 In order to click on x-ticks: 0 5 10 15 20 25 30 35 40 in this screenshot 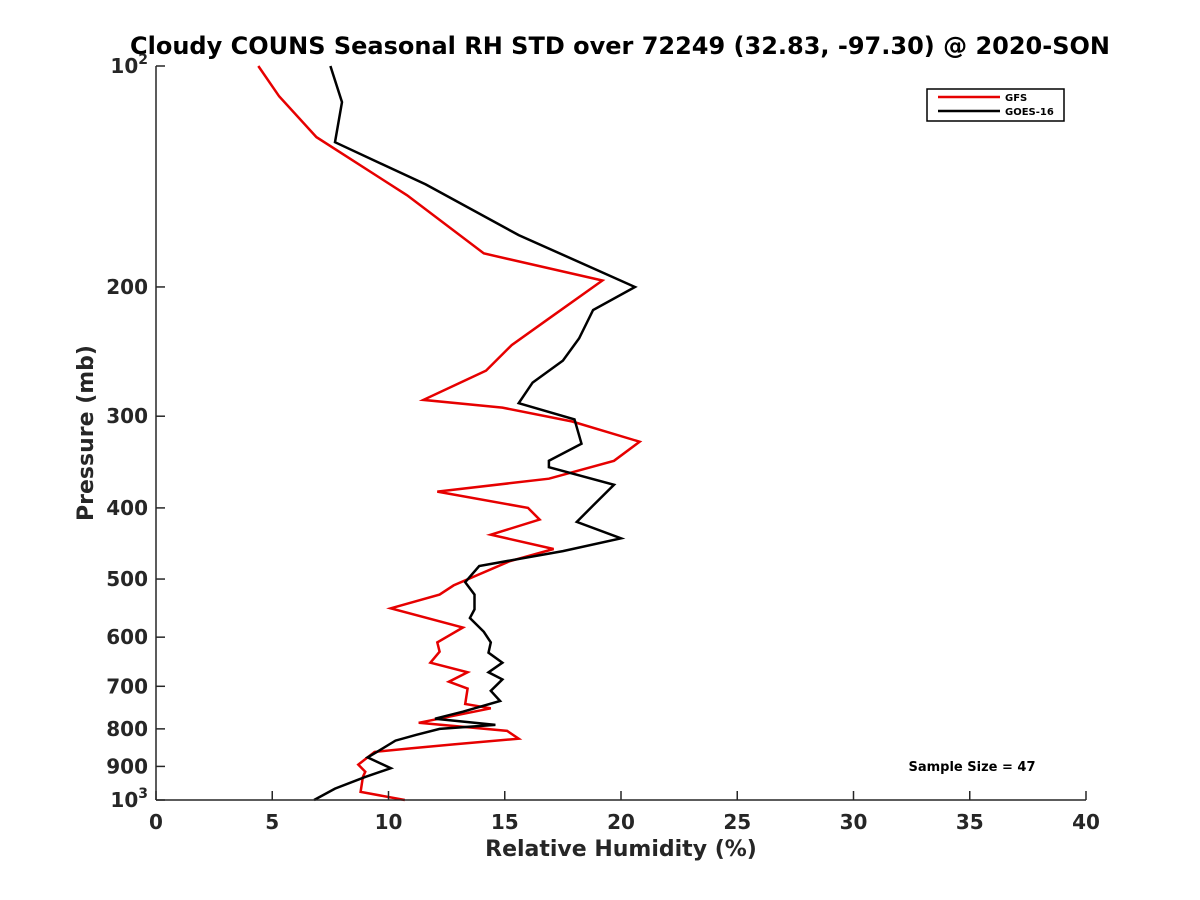, I will do `click(624, 812)`.